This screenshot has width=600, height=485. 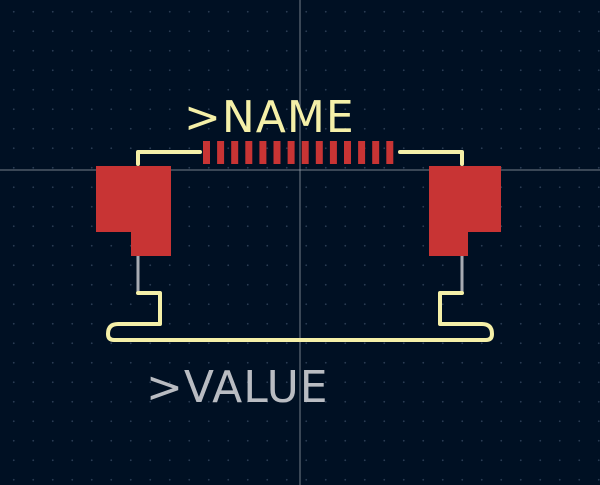 I want to click on silk-top-left, so click(x=169, y=158).